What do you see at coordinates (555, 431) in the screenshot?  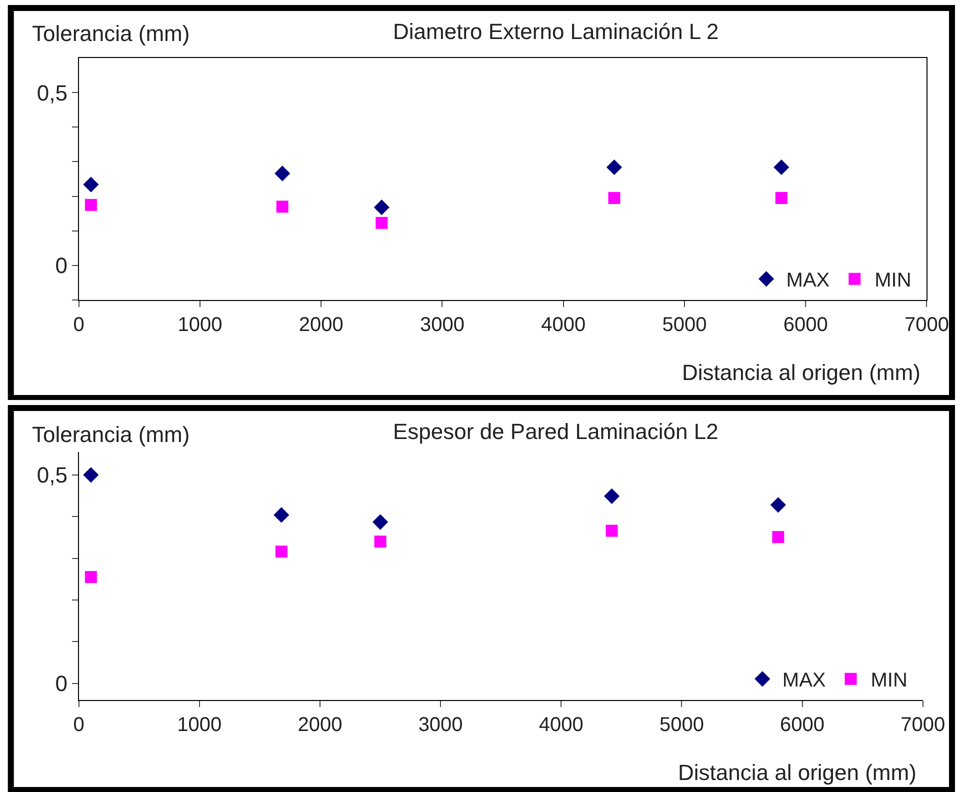 I see `chart-title: Espesor de Pared Laminación L2` at bounding box center [555, 431].